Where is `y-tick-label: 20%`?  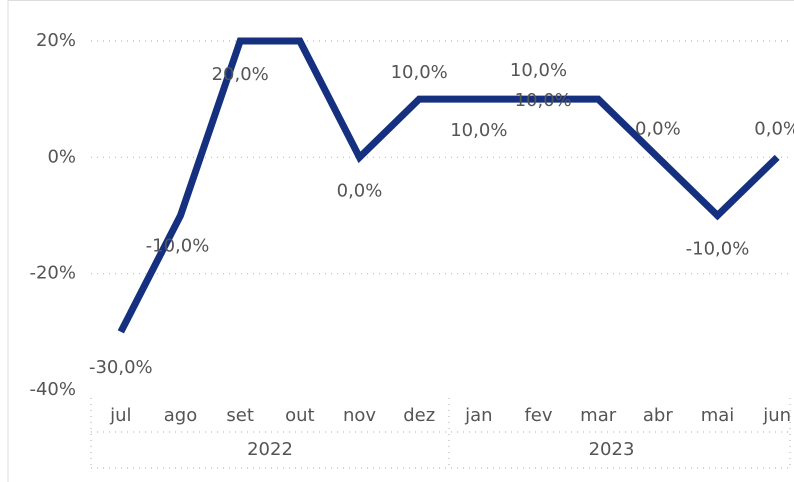 y-tick-label: 20% is located at coordinates (56, 40).